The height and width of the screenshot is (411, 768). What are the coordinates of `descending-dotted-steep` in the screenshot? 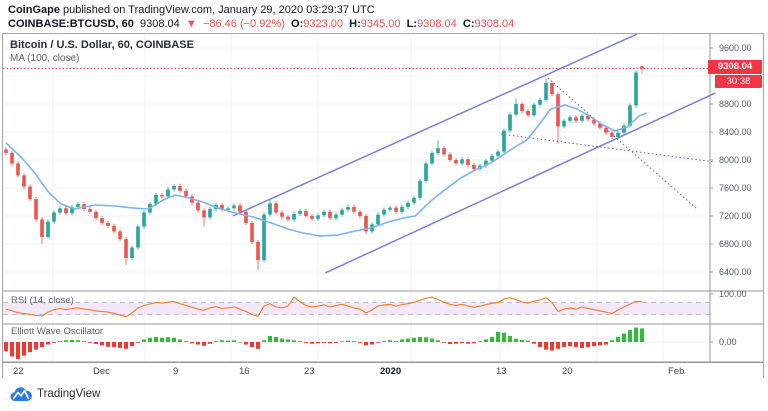 It's located at (622, 143).